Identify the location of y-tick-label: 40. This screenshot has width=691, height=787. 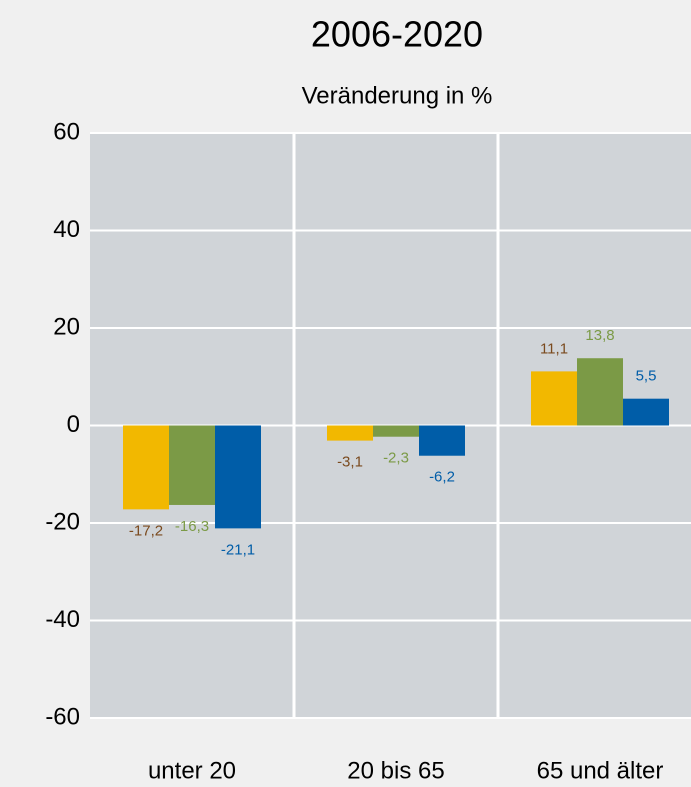
(66, 229).